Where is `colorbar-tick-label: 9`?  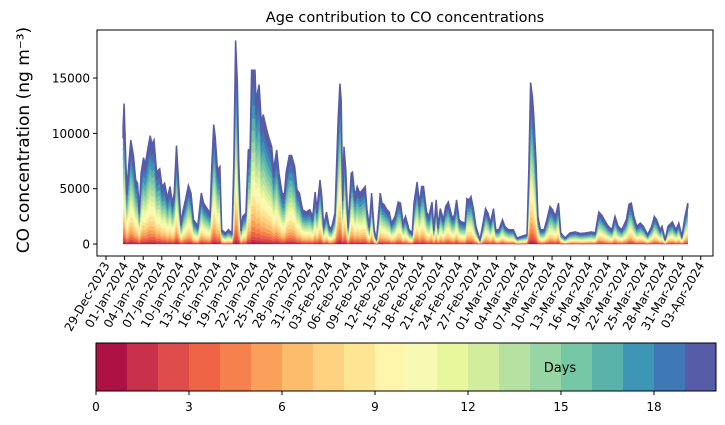 colorbar-tick-label: 9 is located at coordinates (375, 407).